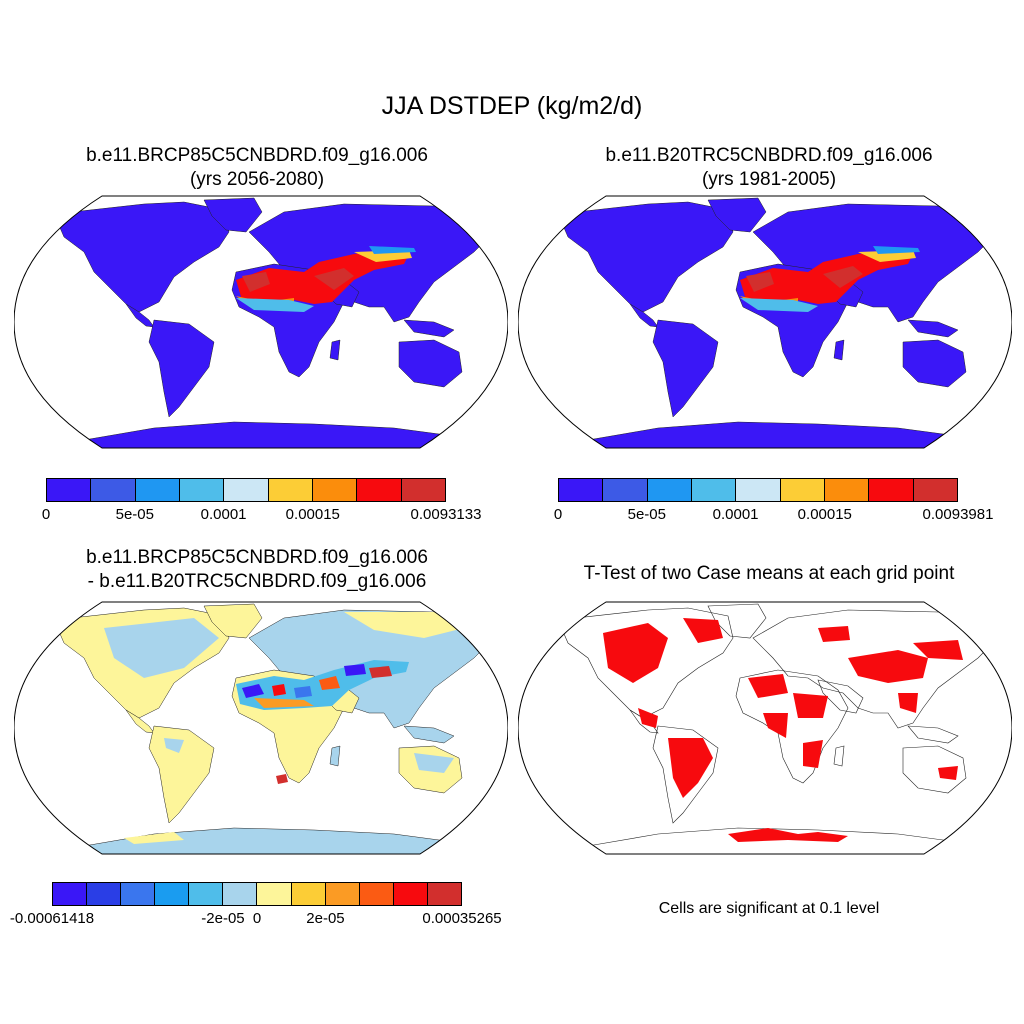 The width and height of the screenshot is (1024, 1024). I want to click on panel-historical-title-line1: b.e11.B20TRC5CNBDRD.f09_g16.006, so click(769, 155).